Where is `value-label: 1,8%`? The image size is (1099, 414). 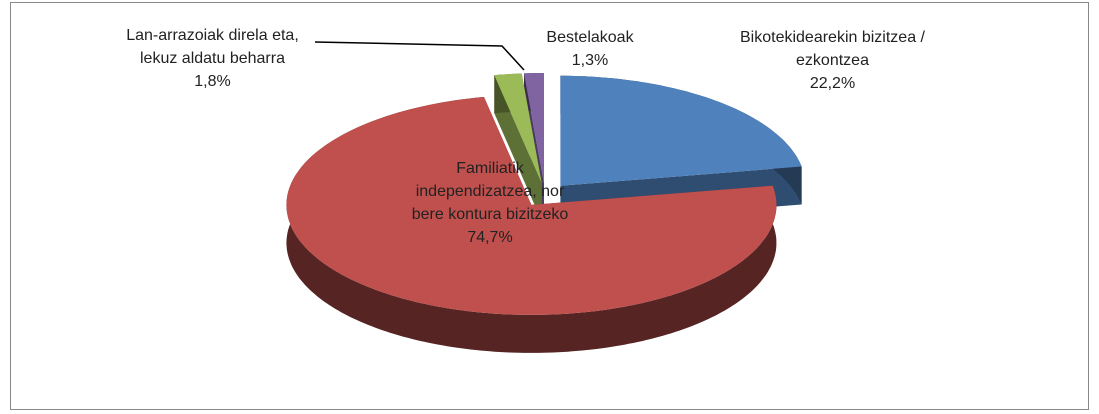
value-label: 1,8% is located at coordinates (212, 81).